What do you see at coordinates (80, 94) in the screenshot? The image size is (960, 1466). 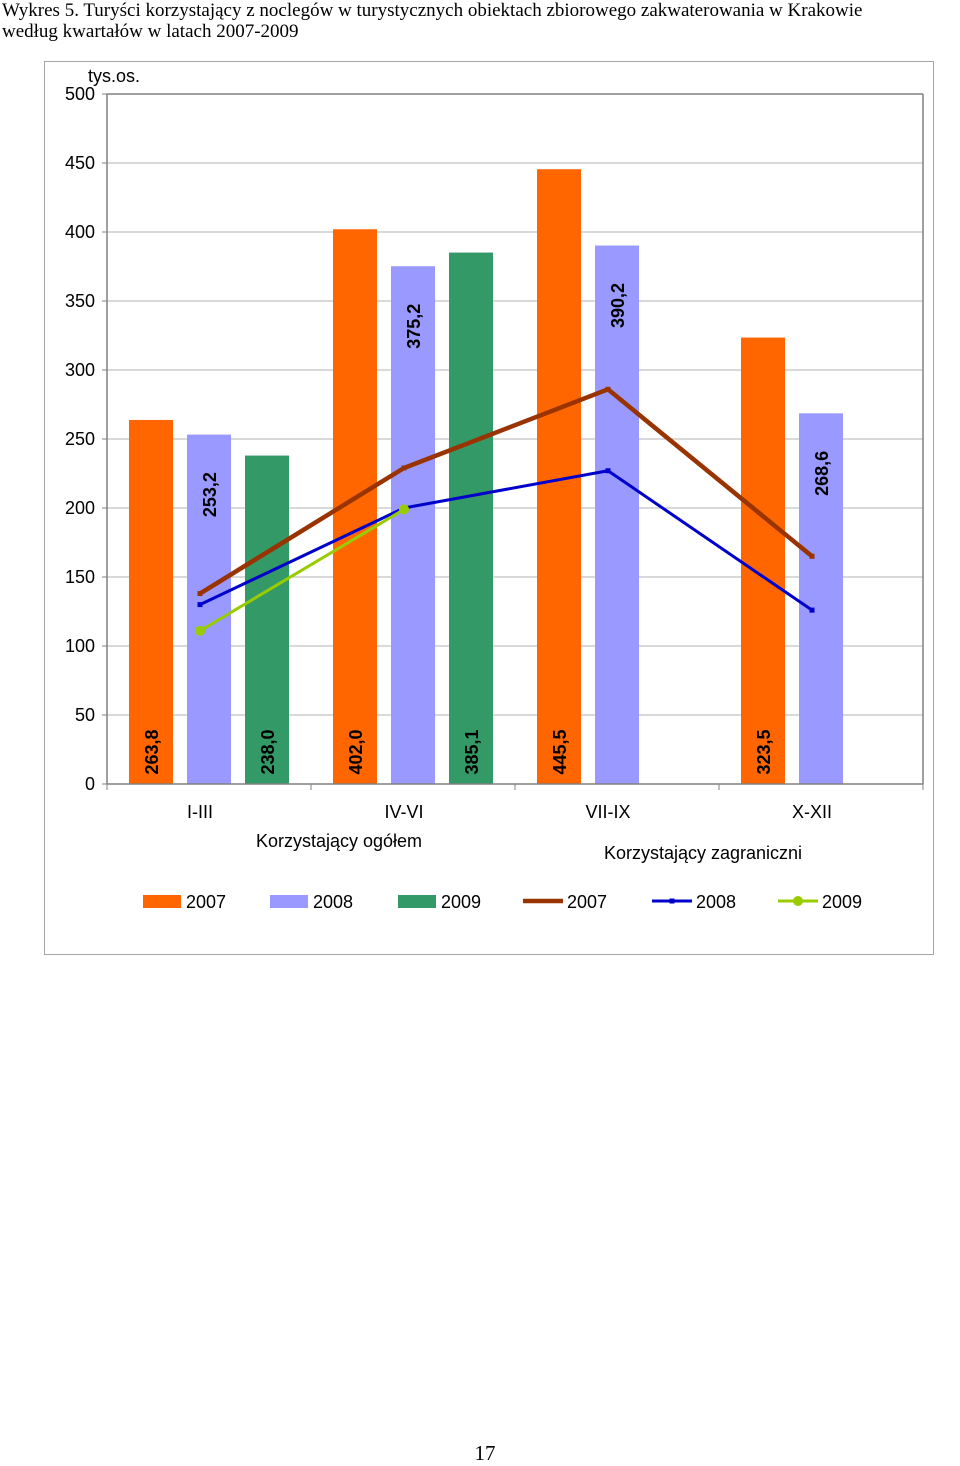 I see `y-tick-label: 500` at bounding box center [80, 94].